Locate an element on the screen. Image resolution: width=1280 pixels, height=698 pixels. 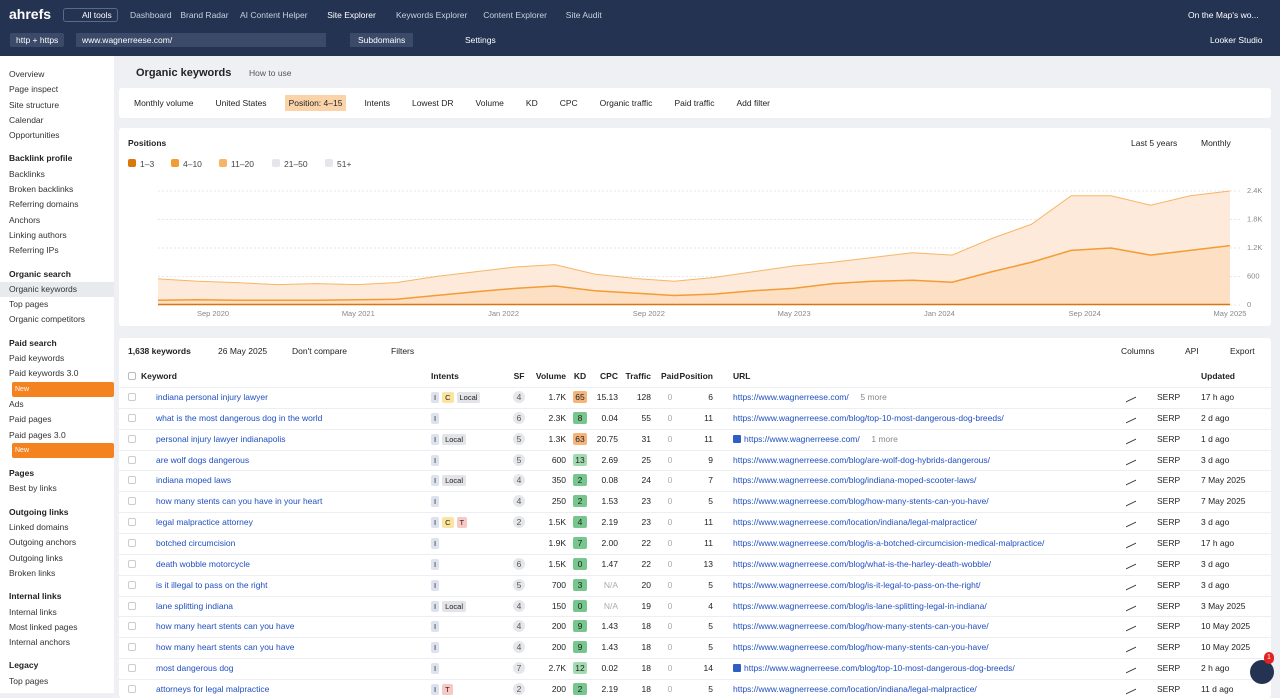
range-select: Last 5 years is located at coordinates (1154, 143).